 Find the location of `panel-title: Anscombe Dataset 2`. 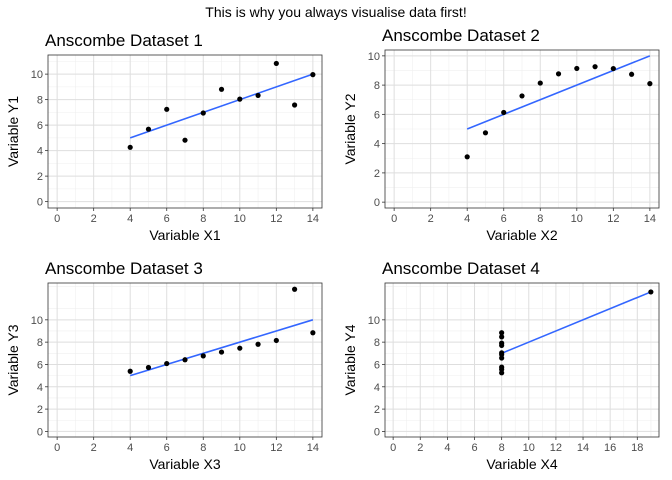

panel-title: Anscombe Dataset 2 is located at coordinates (461, 35).